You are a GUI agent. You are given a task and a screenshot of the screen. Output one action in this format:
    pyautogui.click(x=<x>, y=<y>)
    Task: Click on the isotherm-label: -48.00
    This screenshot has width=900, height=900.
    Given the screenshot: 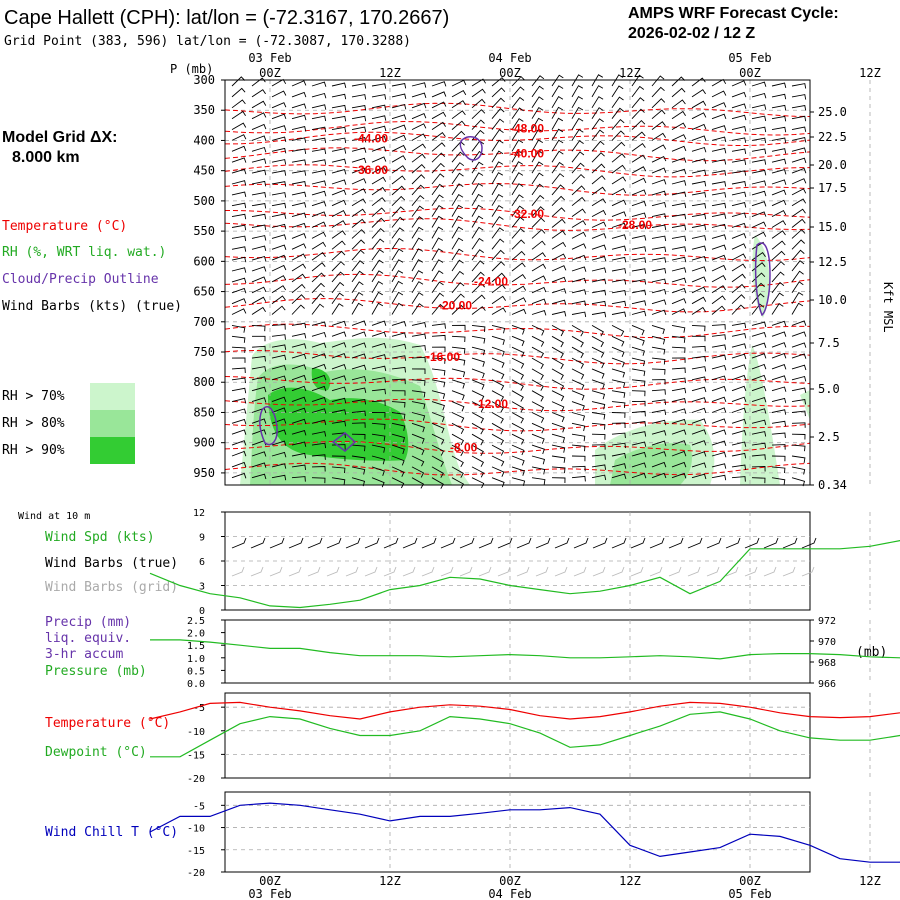 What is the action you would take?
    pyautogui.click(x=527, y=128)
    